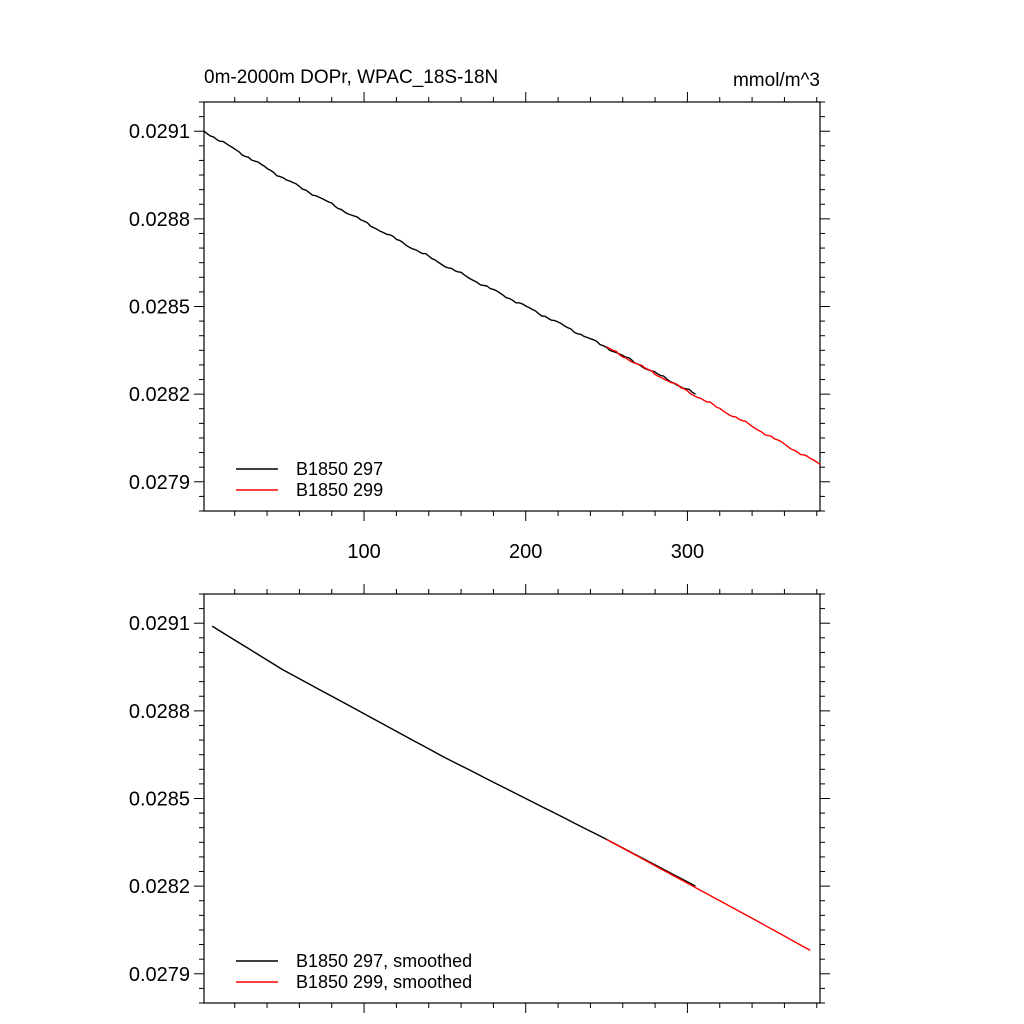 This screenshot has height=1024, width=1024. Describe the element at coordinates (525, 552) in the screenshot. I see `x-tick-label: 200` at that location.